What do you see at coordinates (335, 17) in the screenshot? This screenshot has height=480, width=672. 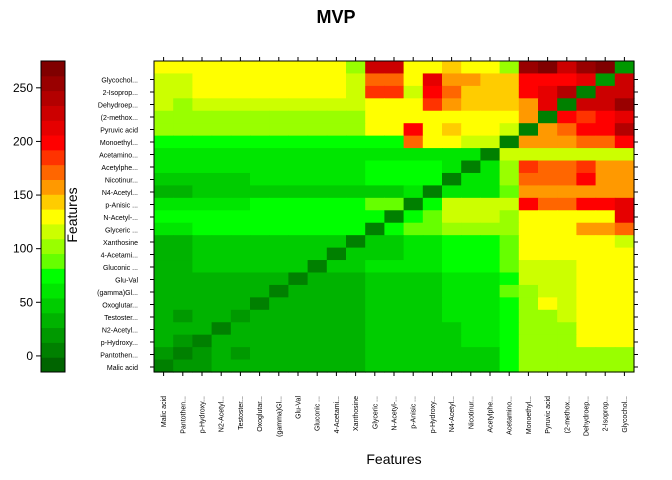 I see `chart-title: MVP` at bounding box center [335, 17].